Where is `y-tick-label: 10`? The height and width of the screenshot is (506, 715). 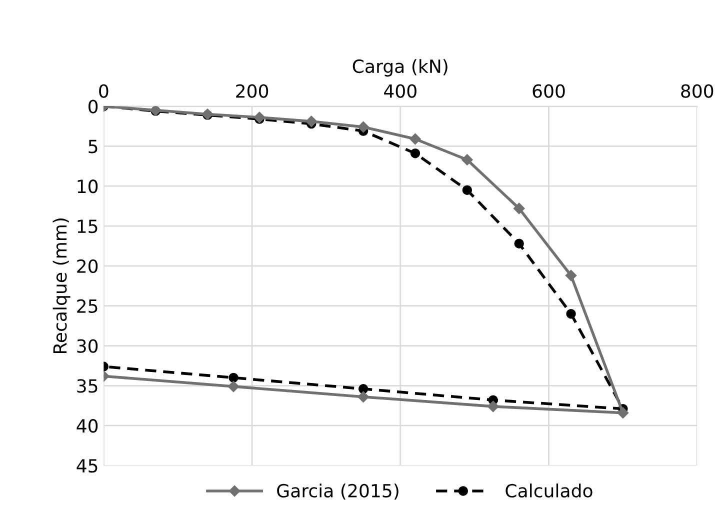
y-tick-label: 10 is located at coordinates (88, 187).